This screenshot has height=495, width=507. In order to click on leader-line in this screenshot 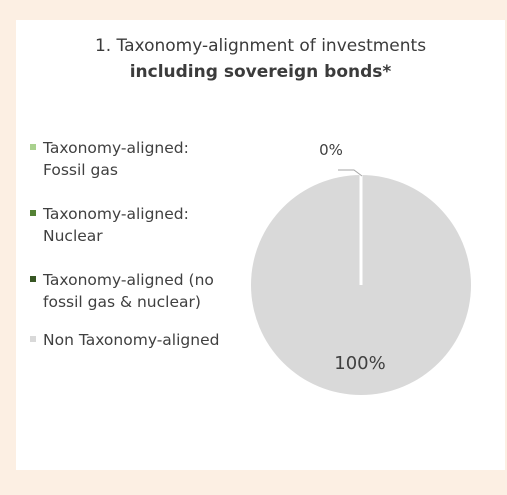, I will do `click(350, 173)`.